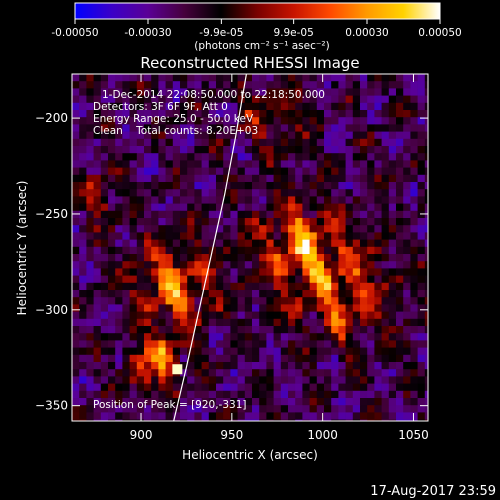 The width and height of the screenshot is (500, 500). What do you see at coordinates (210, 247) in the screenshot?
I see `solar-limb-curve` at bounding box center [210, 247].